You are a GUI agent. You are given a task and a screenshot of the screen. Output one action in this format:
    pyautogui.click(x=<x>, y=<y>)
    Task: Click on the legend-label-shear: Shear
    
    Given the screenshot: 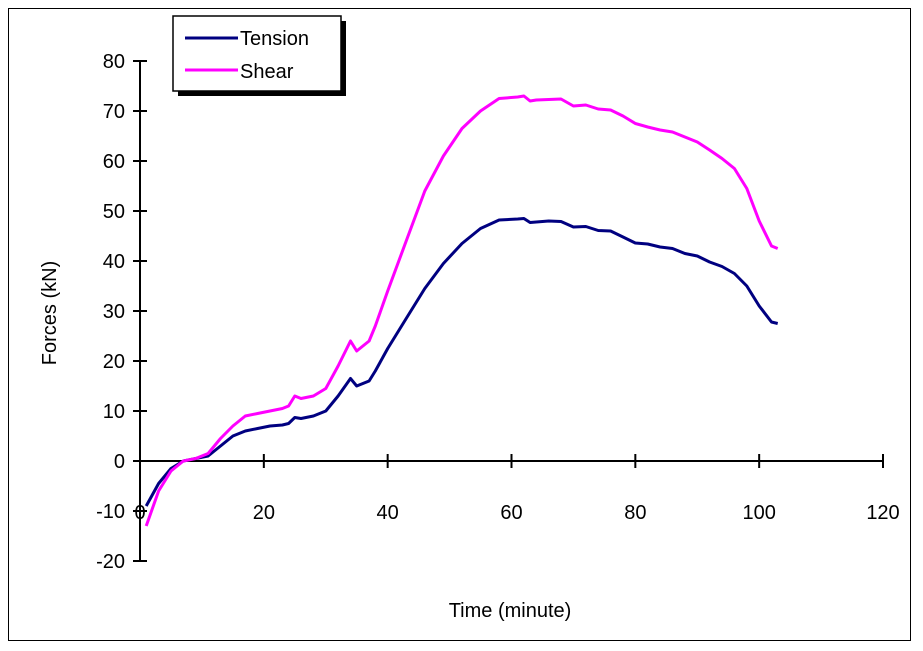 What is the action you would take?
    pyautogui.click(x=267, y=72)
    